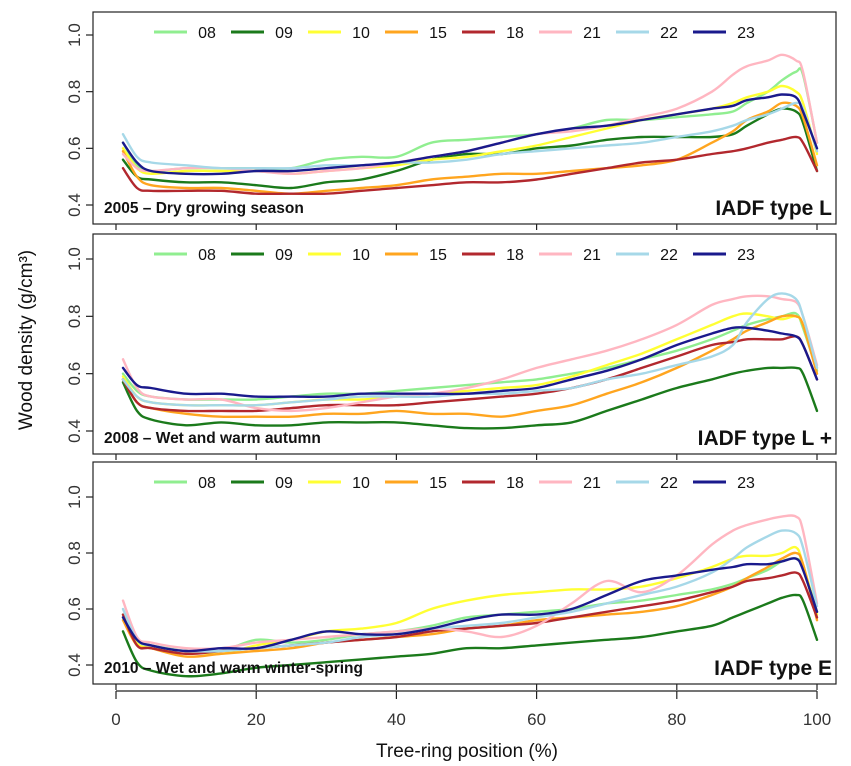 The image size is (851, 766). What do you see at coordinates (204, 208) in the screenshot?
I see `panel-condition-label: 2005 – Dry growing season` at bounding box center [204, 208].